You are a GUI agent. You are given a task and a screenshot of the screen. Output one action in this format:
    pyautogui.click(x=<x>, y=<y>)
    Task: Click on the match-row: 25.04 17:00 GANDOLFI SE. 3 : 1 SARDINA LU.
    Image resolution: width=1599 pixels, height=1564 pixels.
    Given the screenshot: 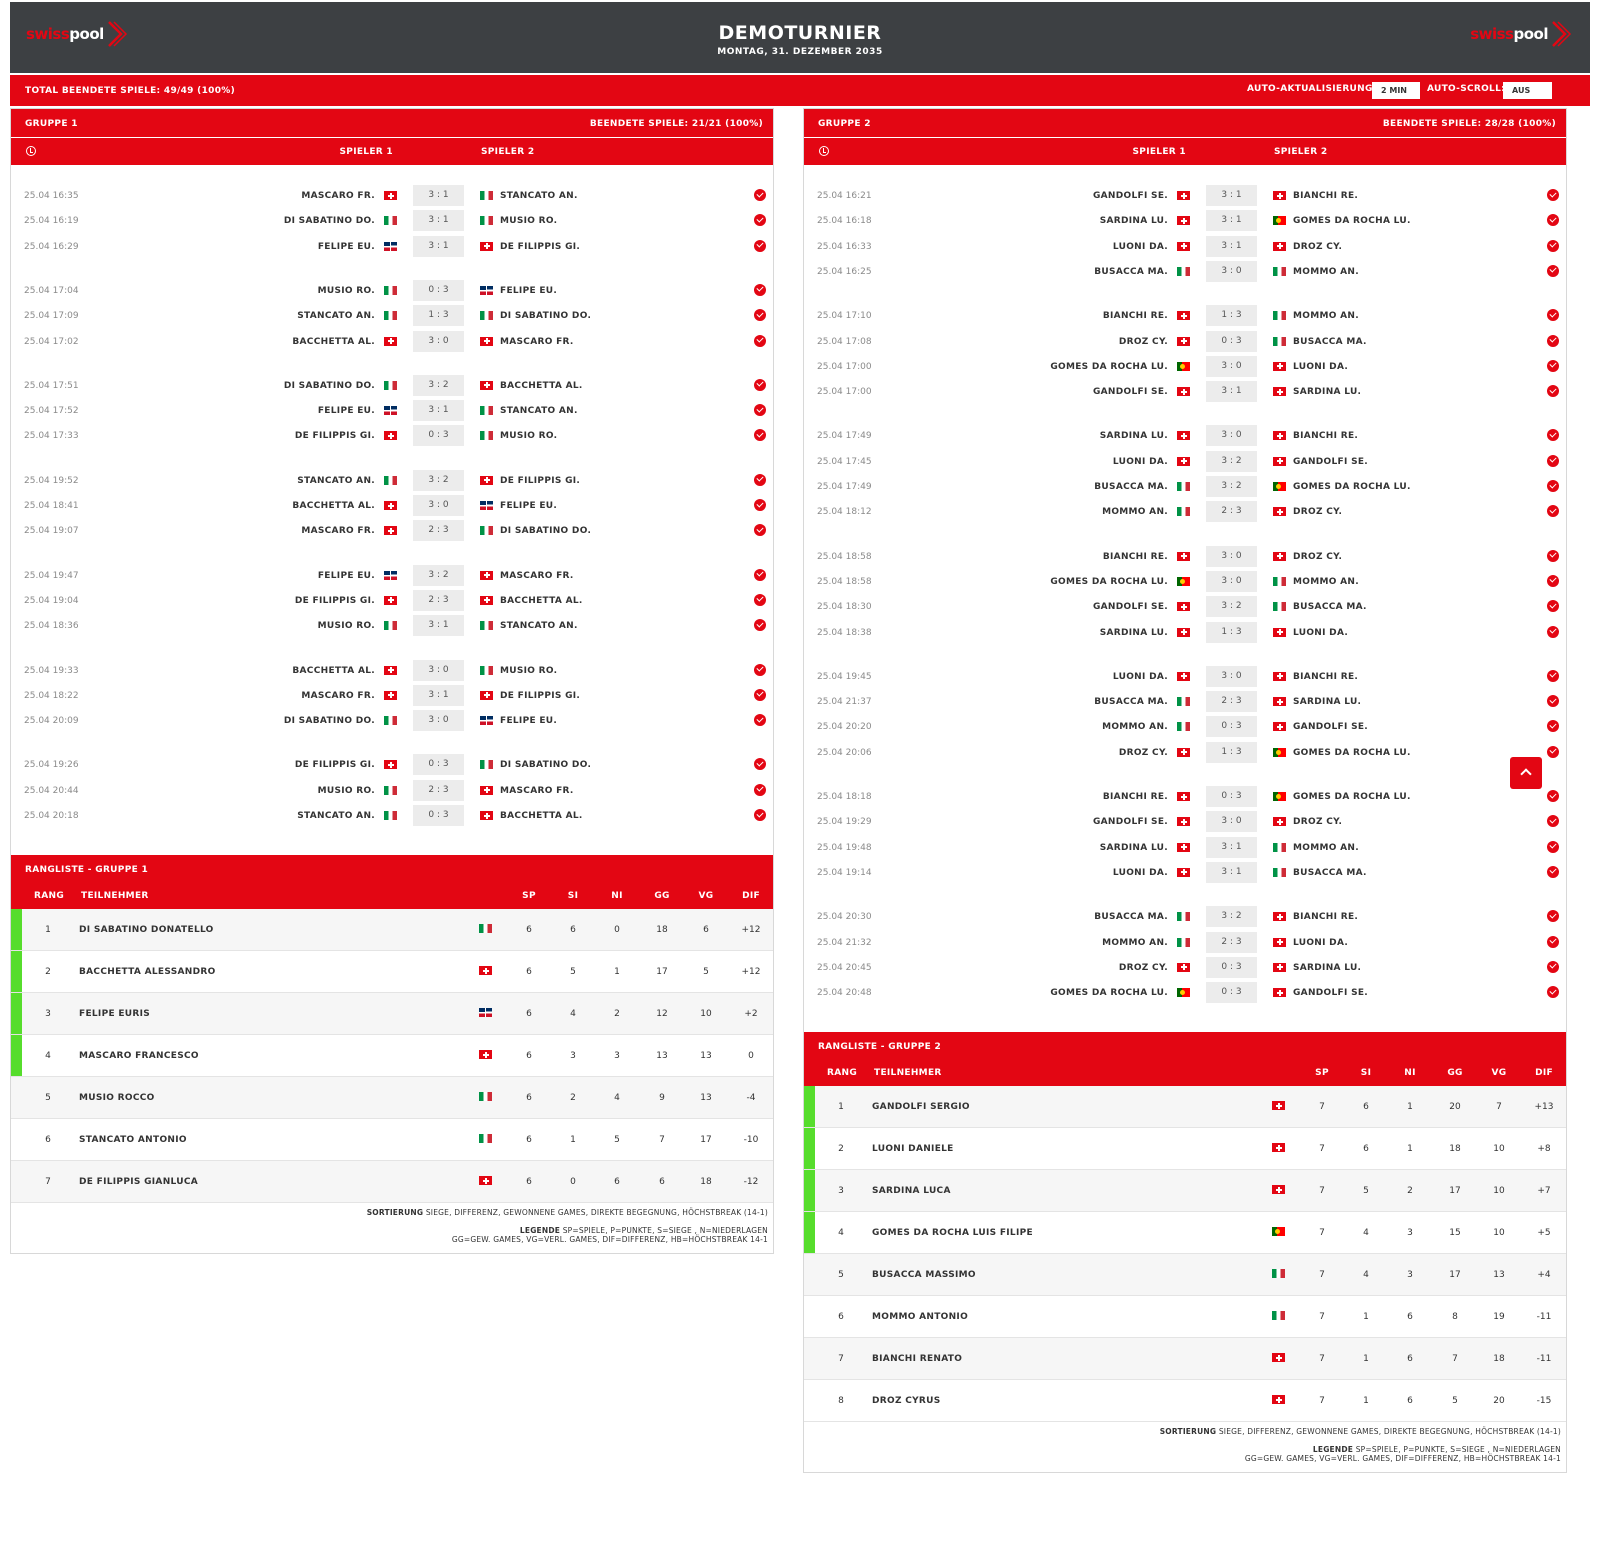 What is the action you would take?
    pyautogui.click(x=1185, y=391)
    